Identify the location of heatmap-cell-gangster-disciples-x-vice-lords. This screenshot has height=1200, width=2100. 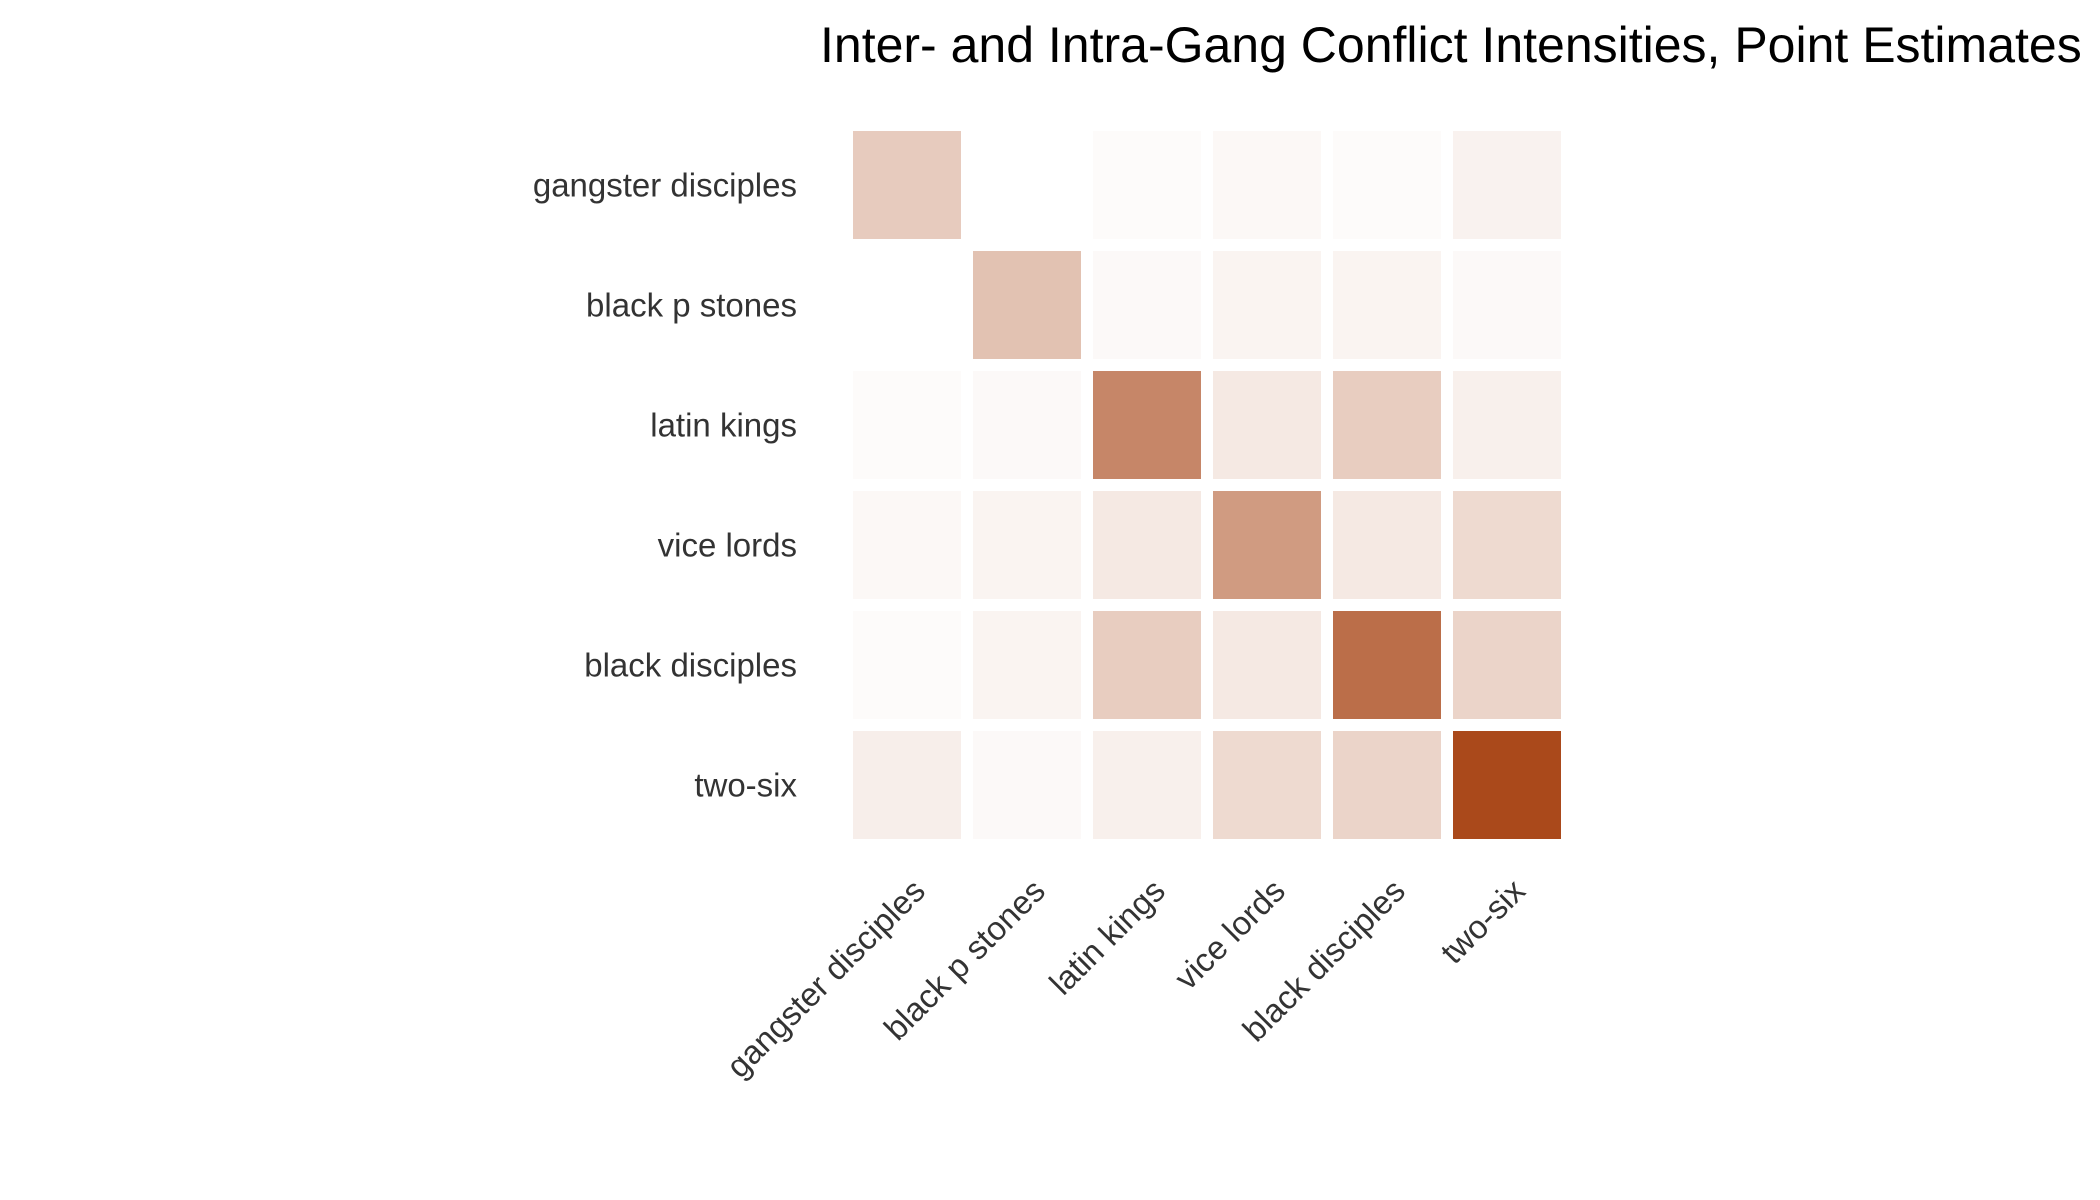
(1267, 185).